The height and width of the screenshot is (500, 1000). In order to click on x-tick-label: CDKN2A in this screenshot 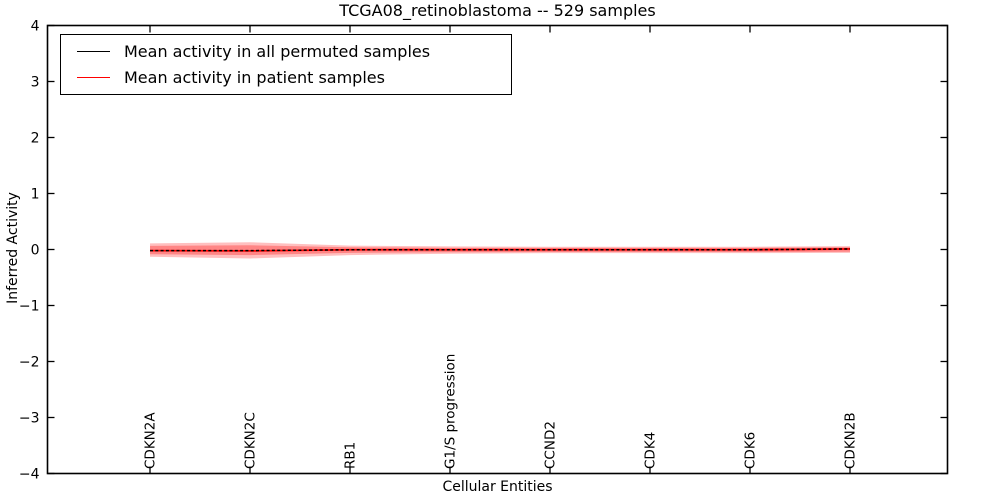, I will do `click(151, 440)`.